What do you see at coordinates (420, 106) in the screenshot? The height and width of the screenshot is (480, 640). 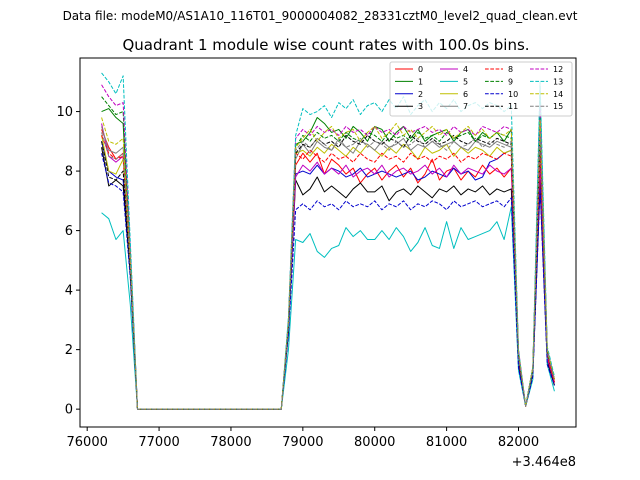 I see `legend-label-3: 3` at bounding box center [420, 106].